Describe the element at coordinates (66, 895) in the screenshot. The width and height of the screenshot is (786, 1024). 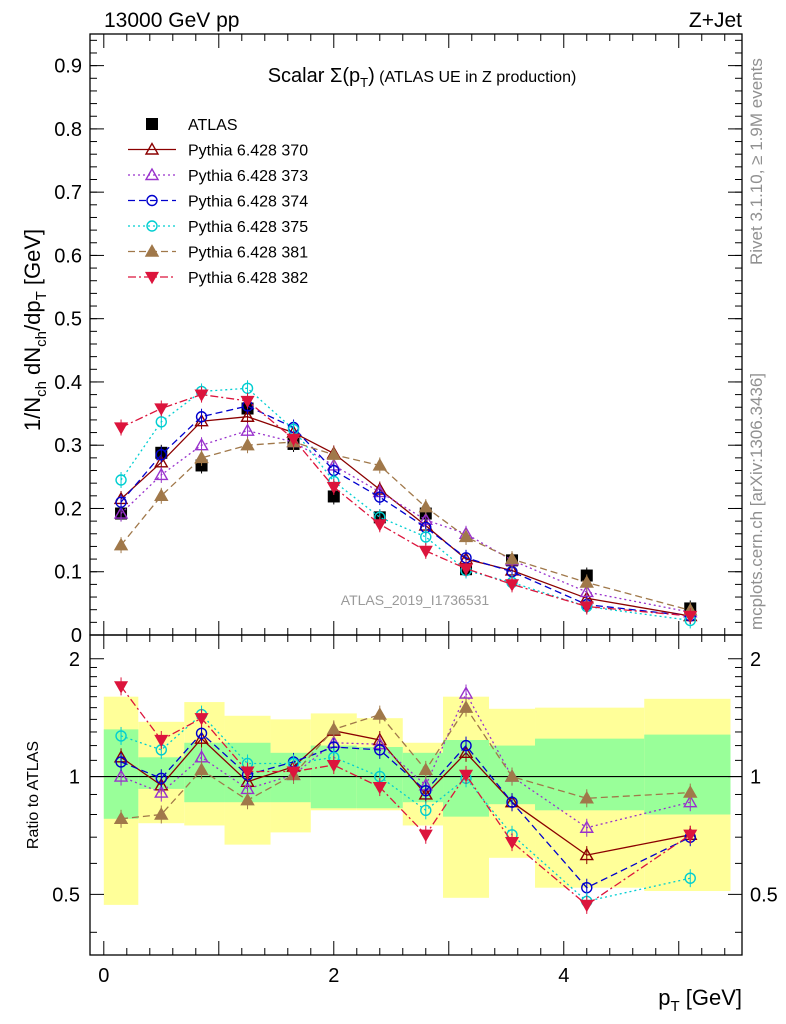
I see `ratio-tick-label: 0.5` at that location.